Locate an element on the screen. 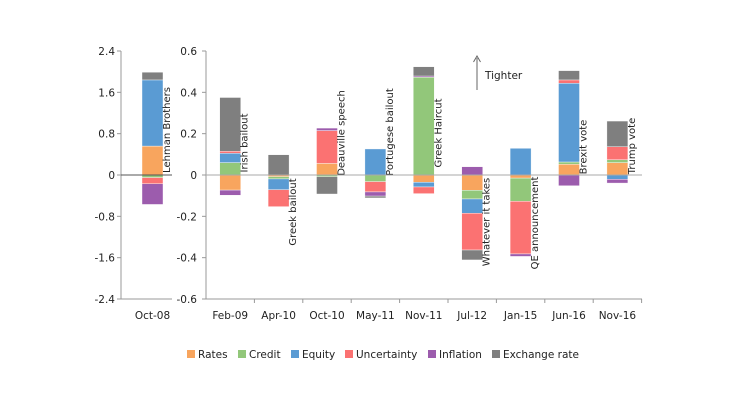 The image size is (730, 414). y-tick-label: -0.4 is located at coordinates (187, 259).